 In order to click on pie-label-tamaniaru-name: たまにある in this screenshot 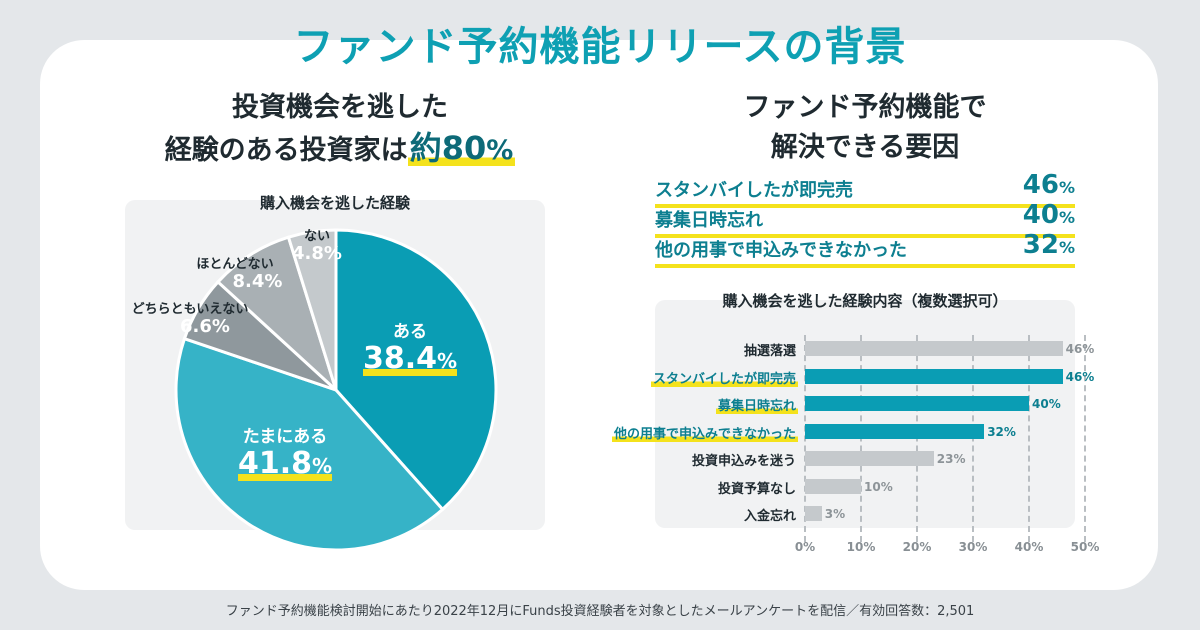, I will do `click(285, 437)`.